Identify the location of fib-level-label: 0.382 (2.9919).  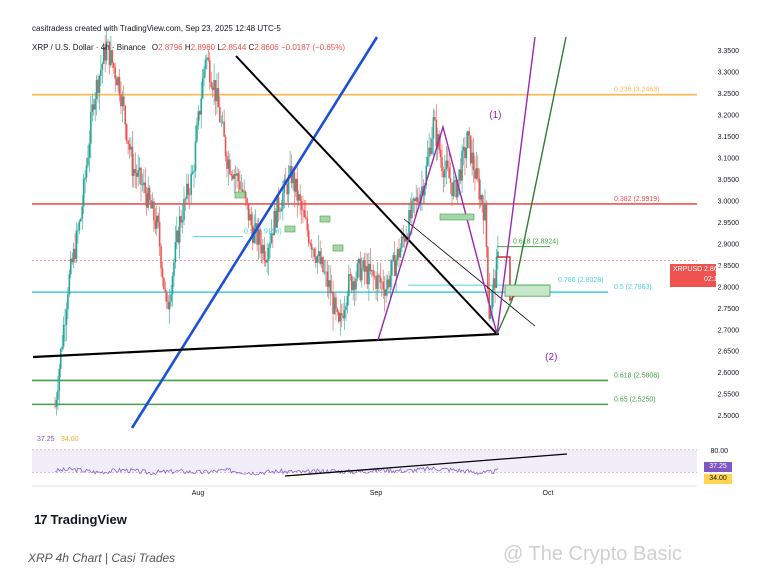
(637, 199).